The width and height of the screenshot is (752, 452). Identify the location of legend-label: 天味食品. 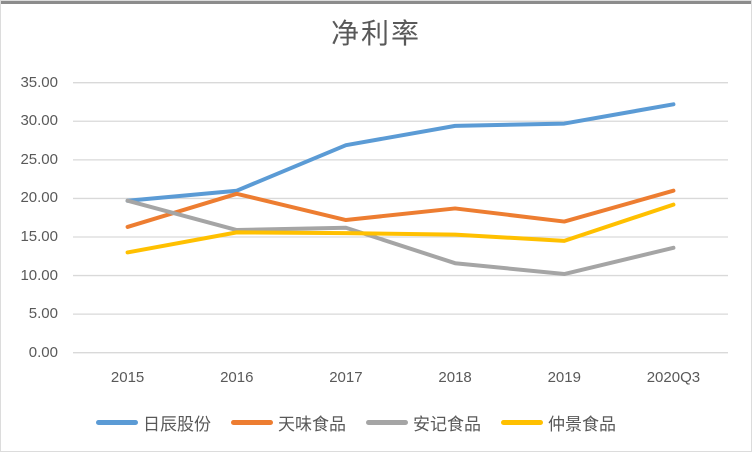
(312, 424).